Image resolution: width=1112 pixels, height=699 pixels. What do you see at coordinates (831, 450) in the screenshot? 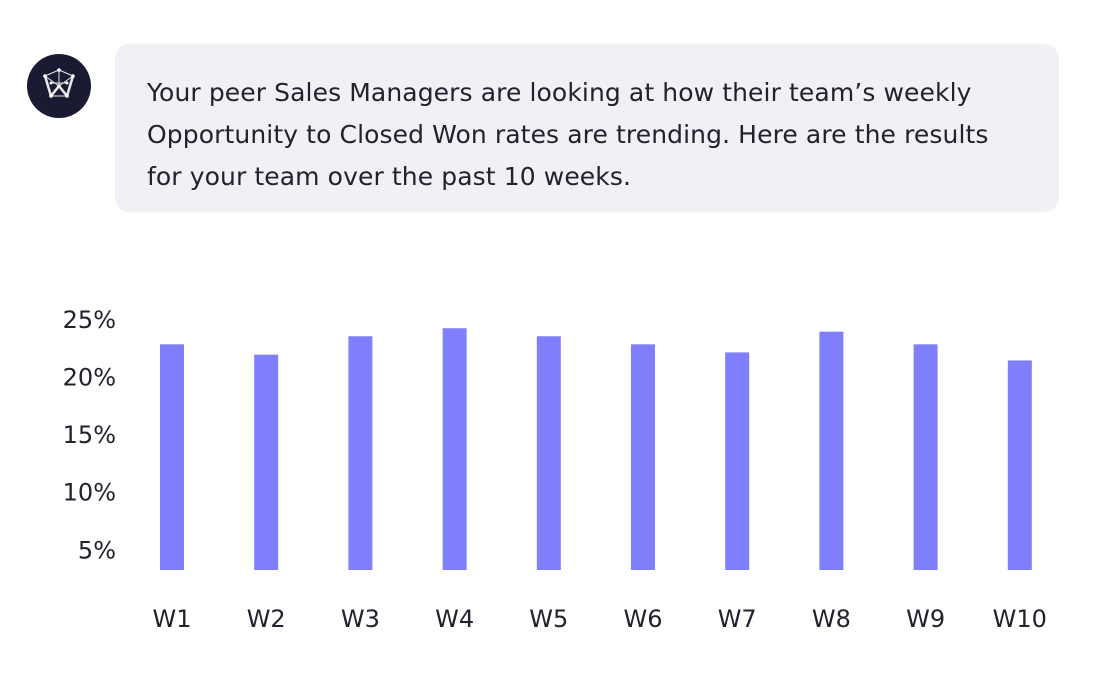
I see `bar-w8` at bounding box center [831, 450].